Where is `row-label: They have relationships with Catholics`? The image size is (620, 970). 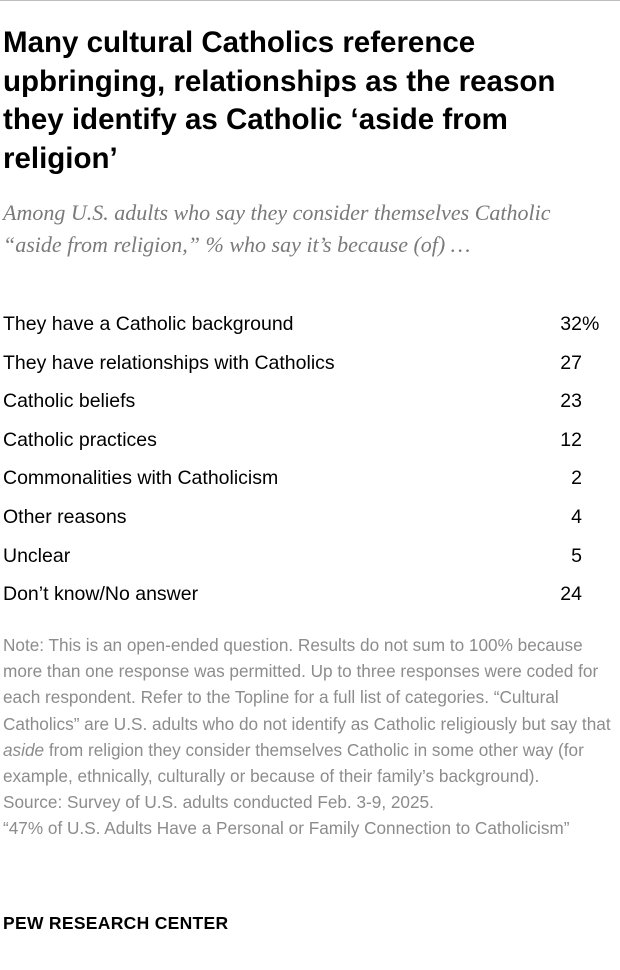 row-label: They have relationships with Catholics is located at coordinates (169, 362).